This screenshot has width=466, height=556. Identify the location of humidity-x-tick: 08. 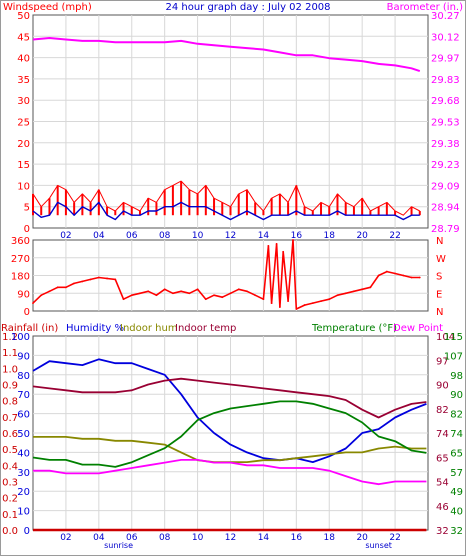
(165, 538).